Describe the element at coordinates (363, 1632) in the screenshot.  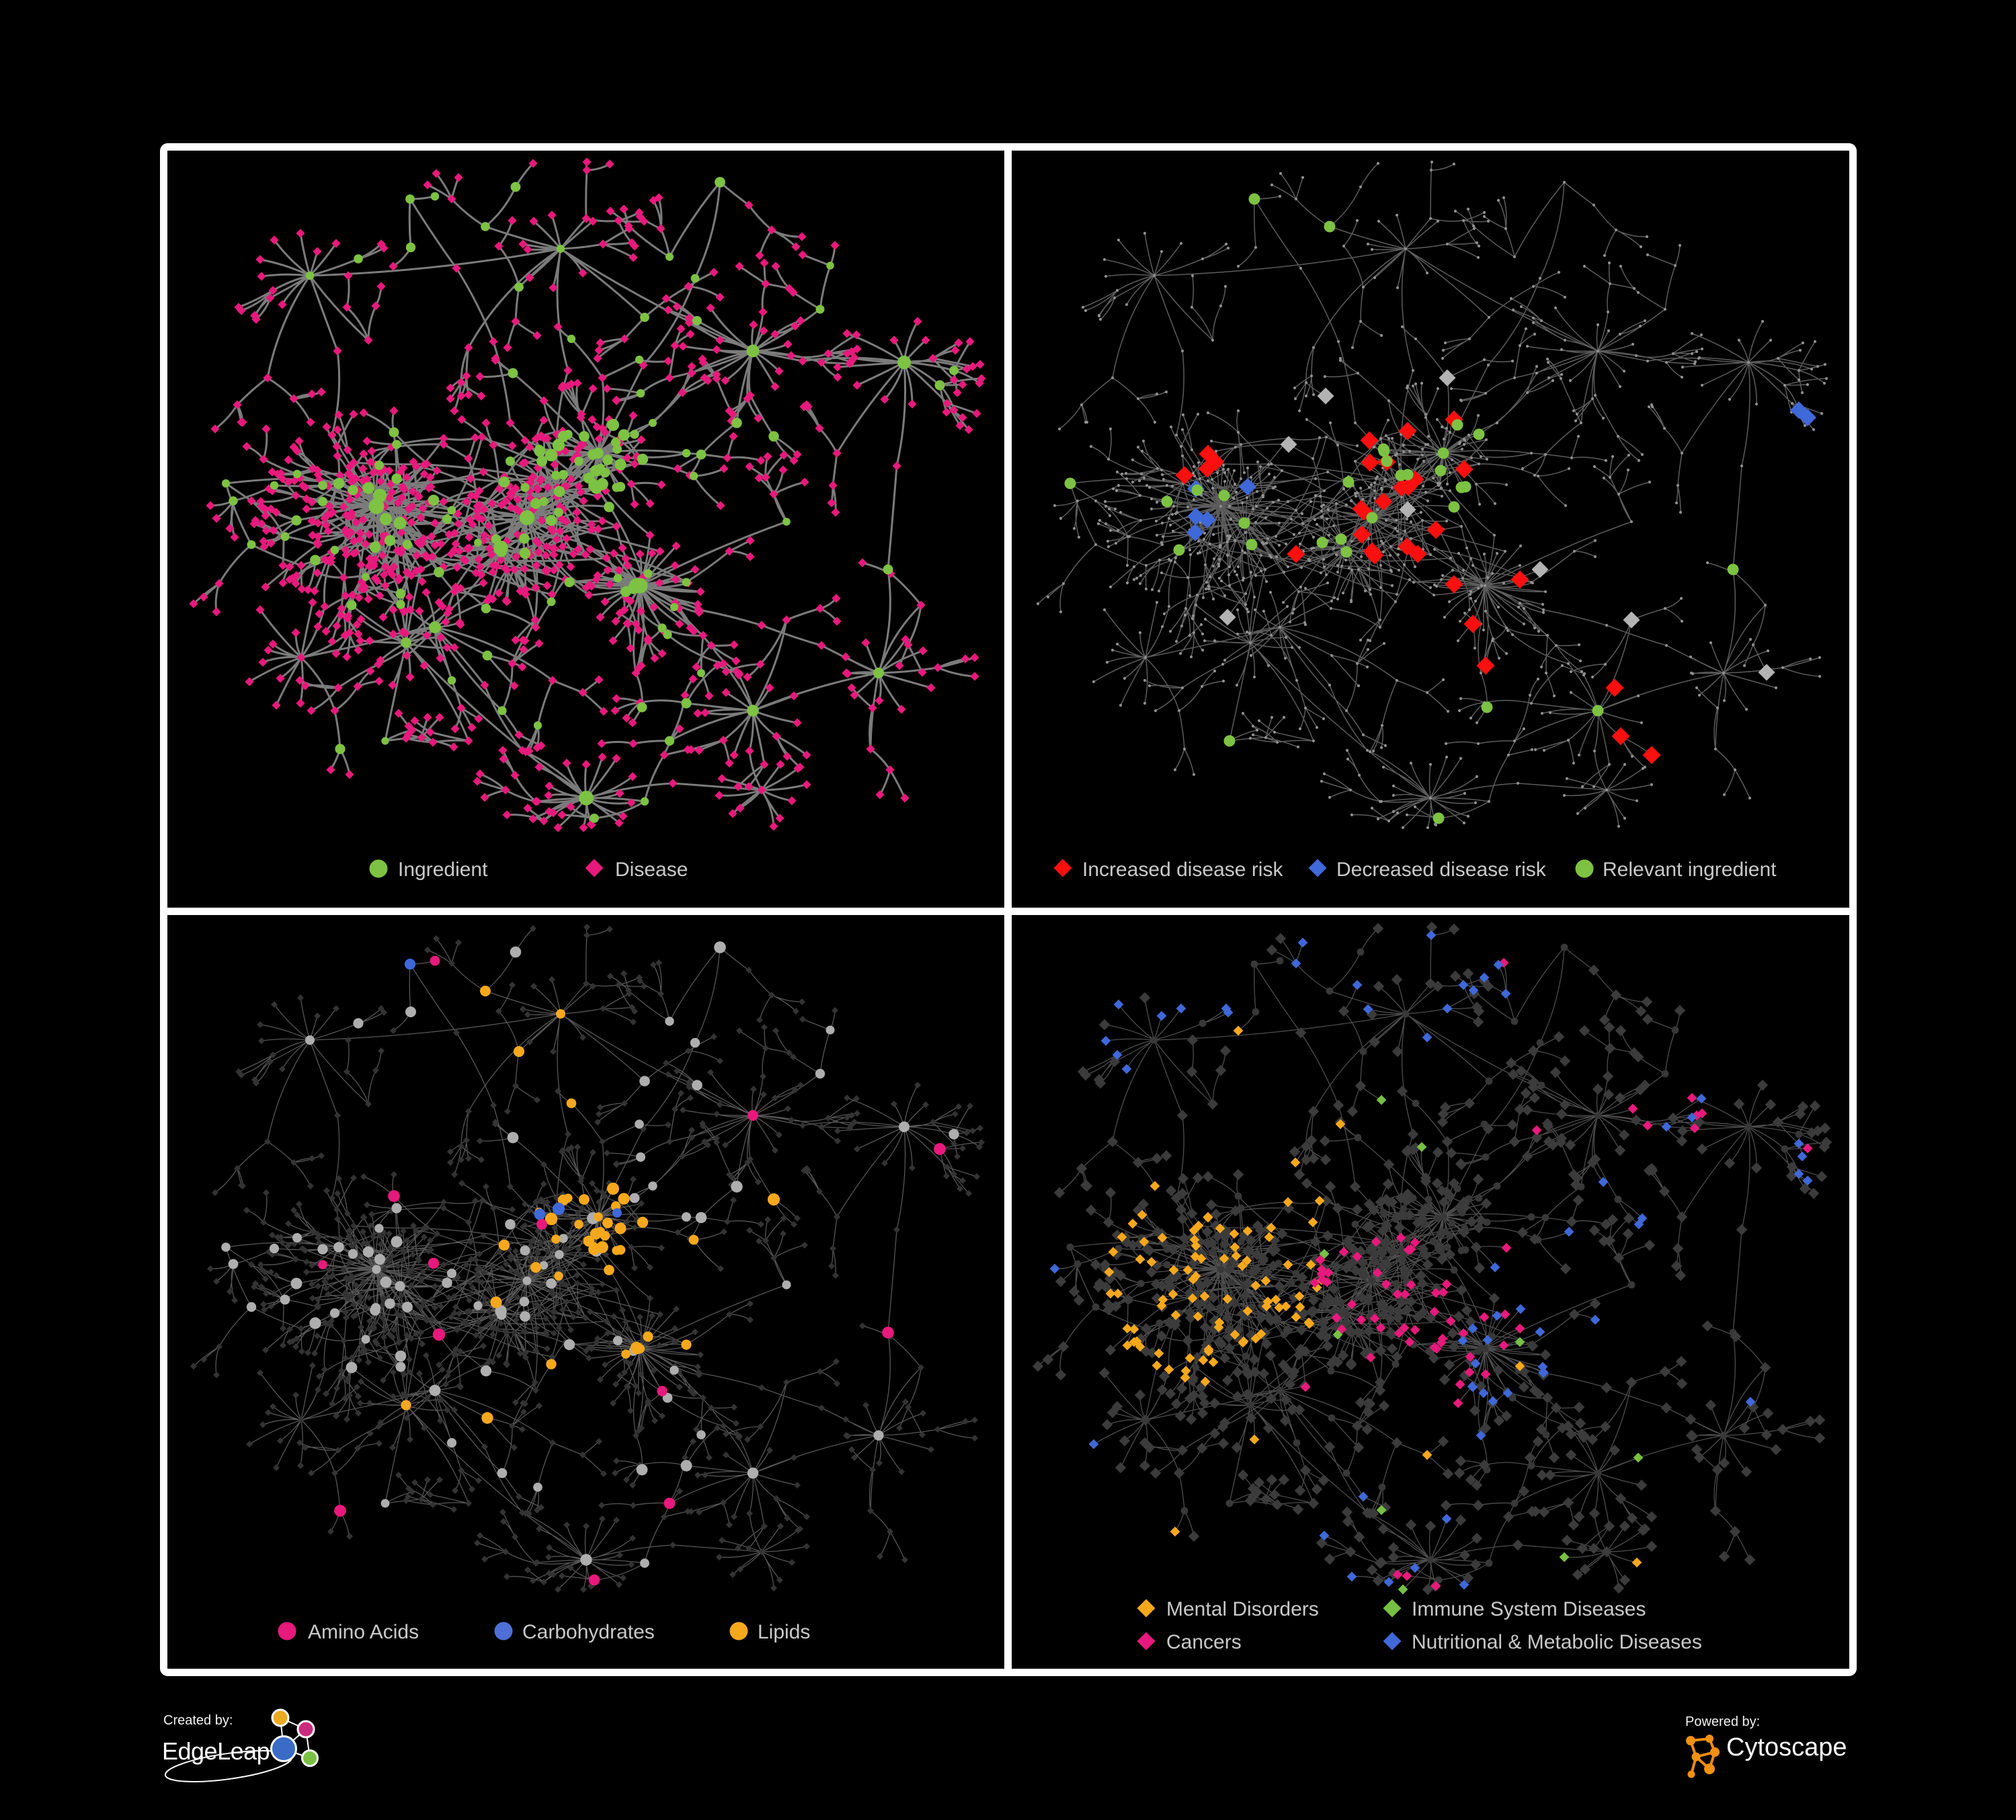
I see `svg-text: Amino Acids` at that location.